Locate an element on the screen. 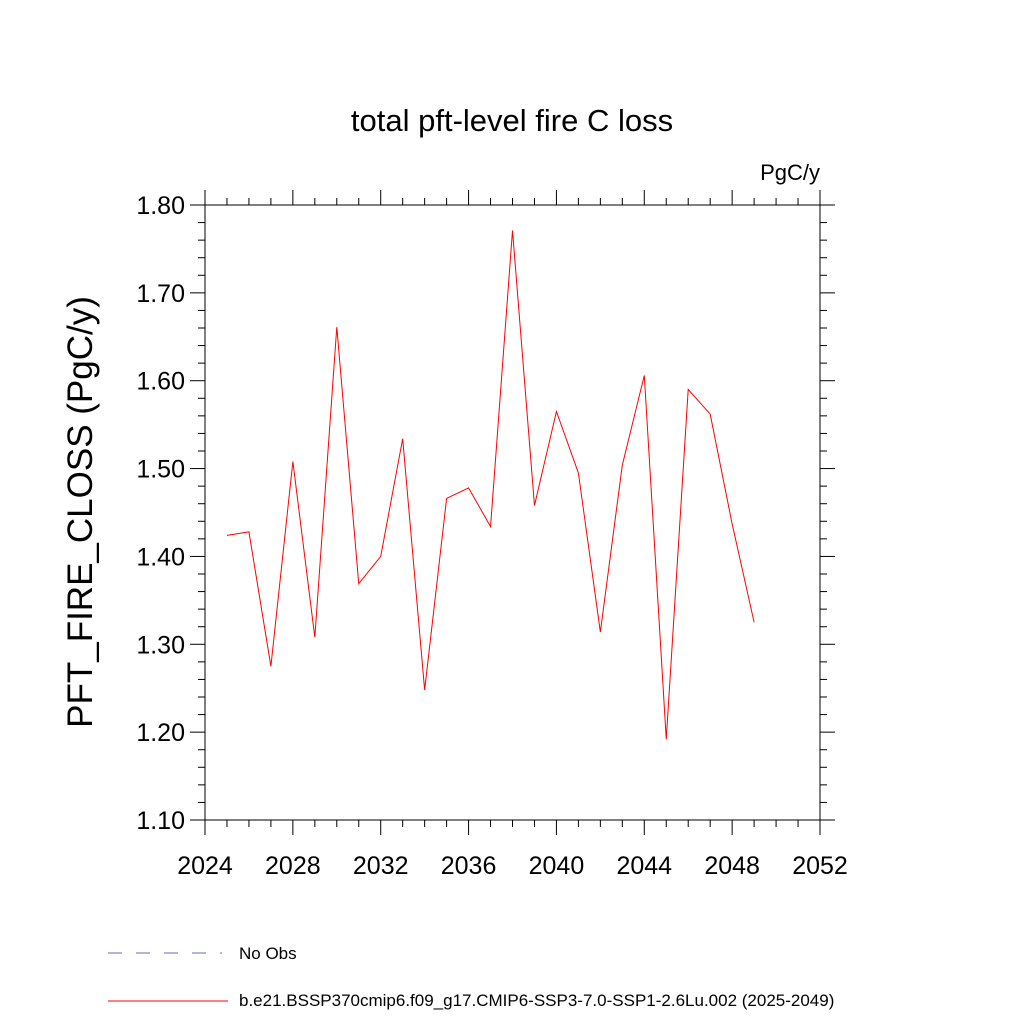  units-label: PgC/y is located at coordinates (790, 172).